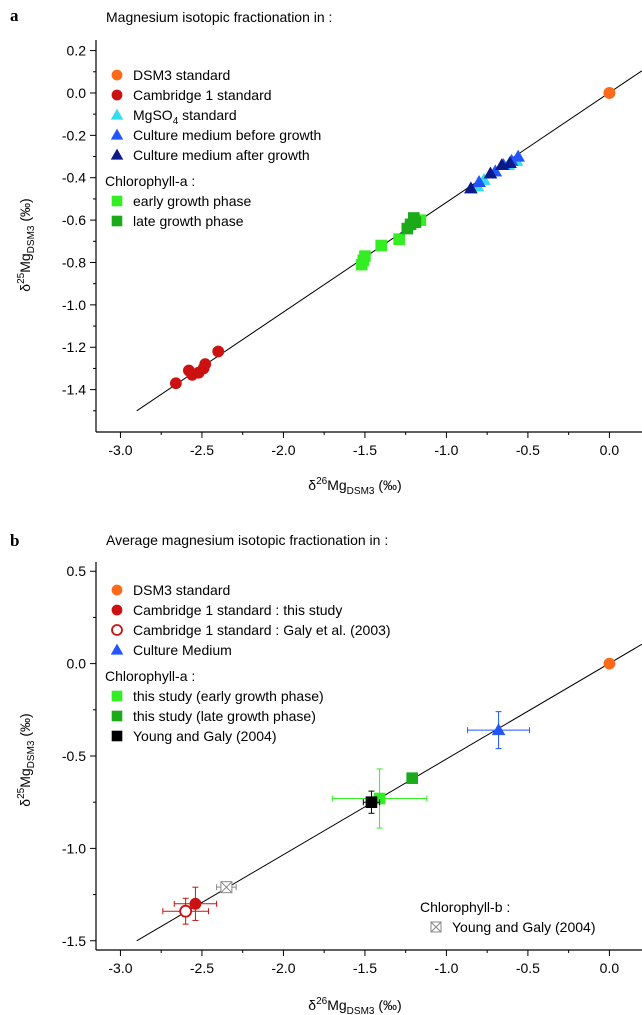  I want to click on chart-b-y-tick-label: 0.0, so click(77, 664).